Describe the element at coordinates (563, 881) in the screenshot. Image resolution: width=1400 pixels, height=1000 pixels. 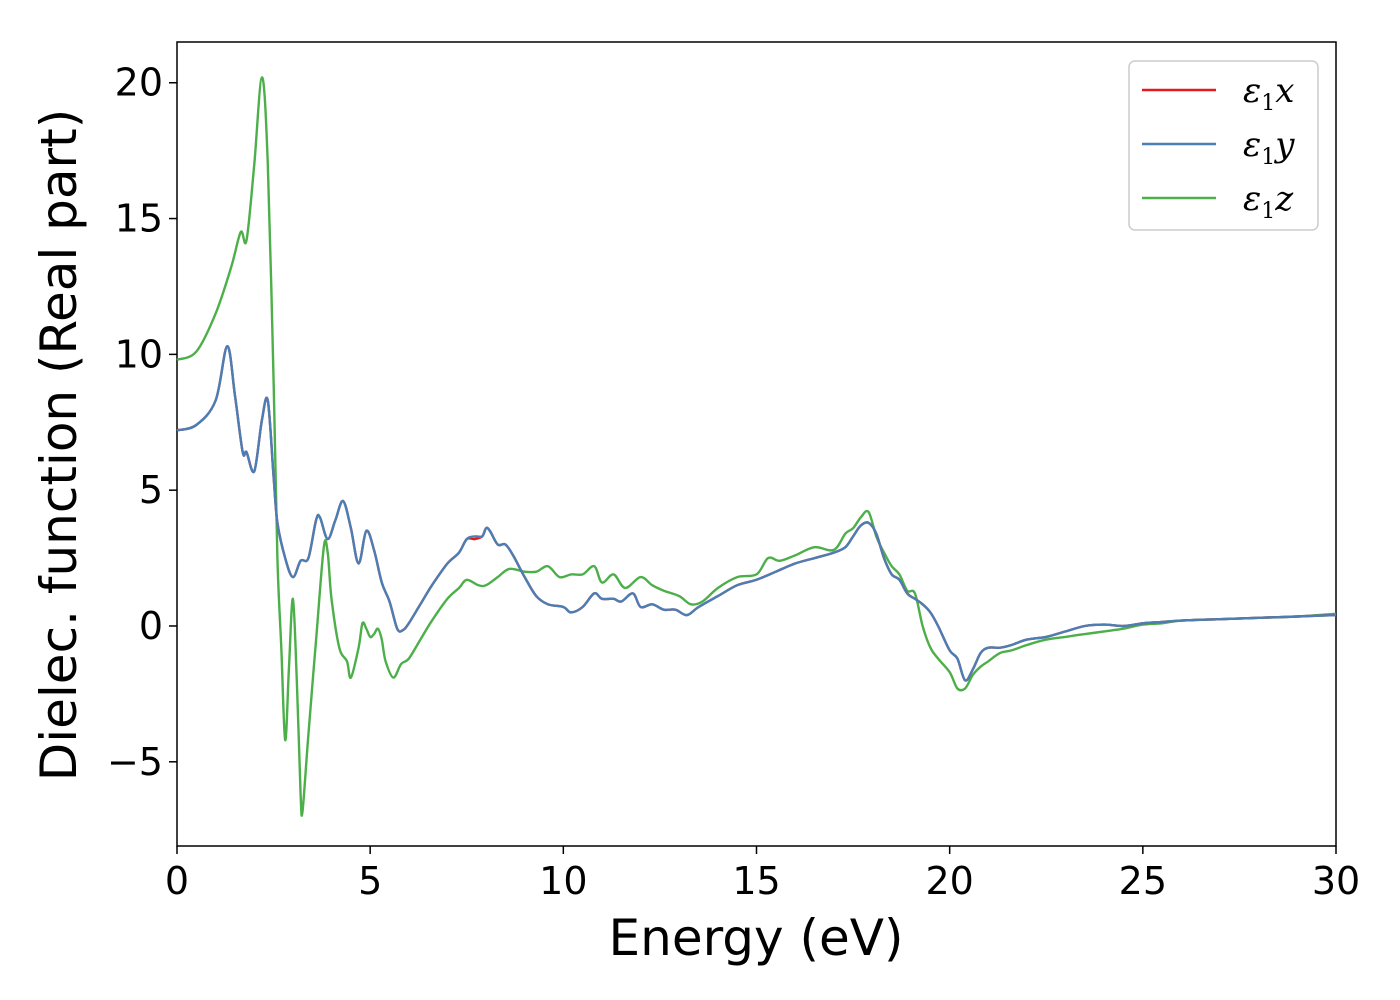
I see `x-tick-label: 10` at that location.